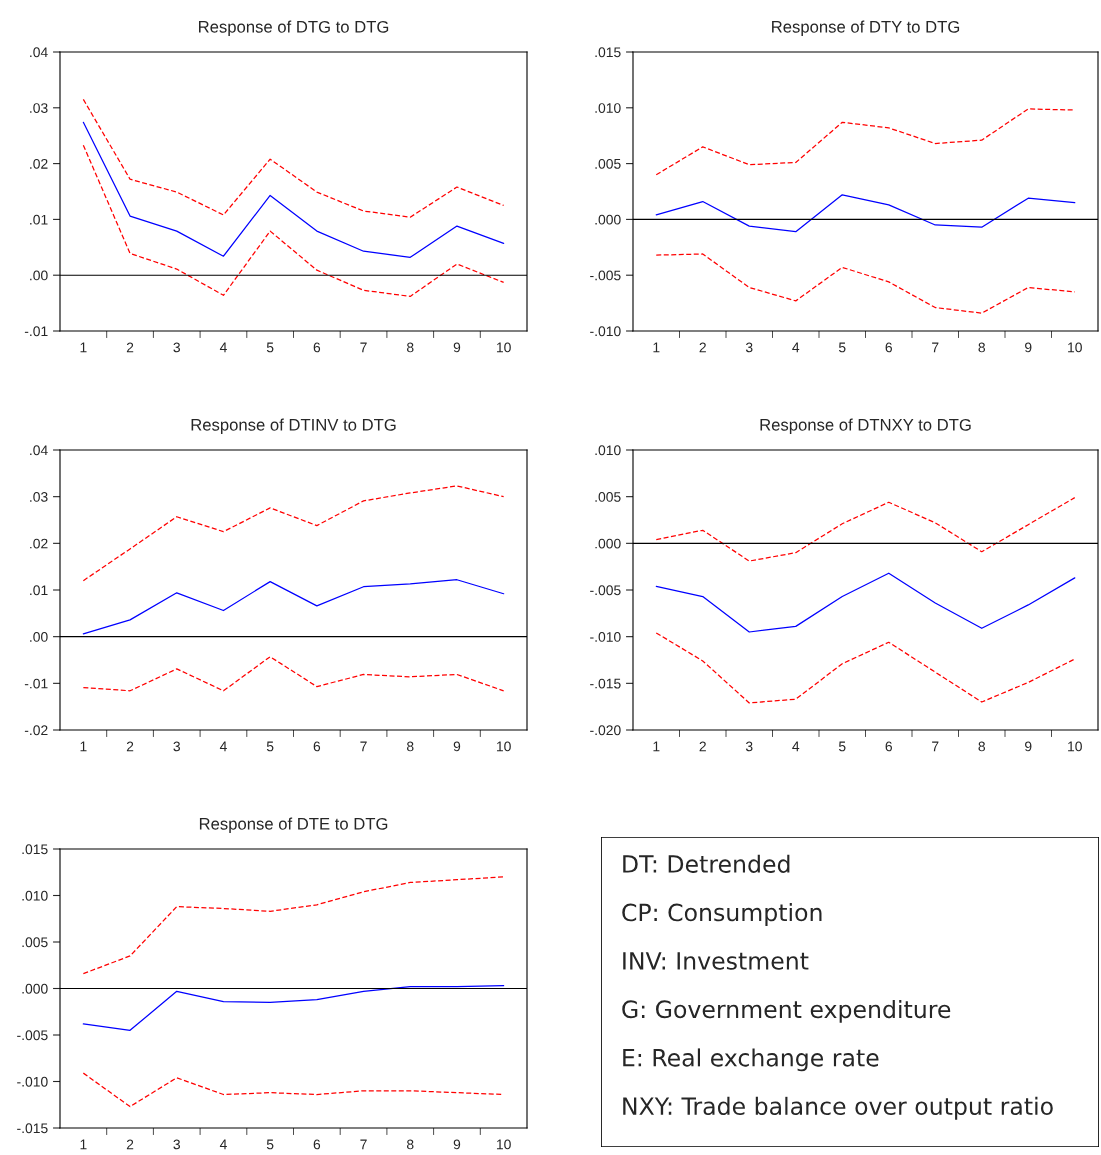 Image resolution: width=1101 pixels, height=1155 pixels. I want to click on text: DT: Detrended, so click(706, 863).